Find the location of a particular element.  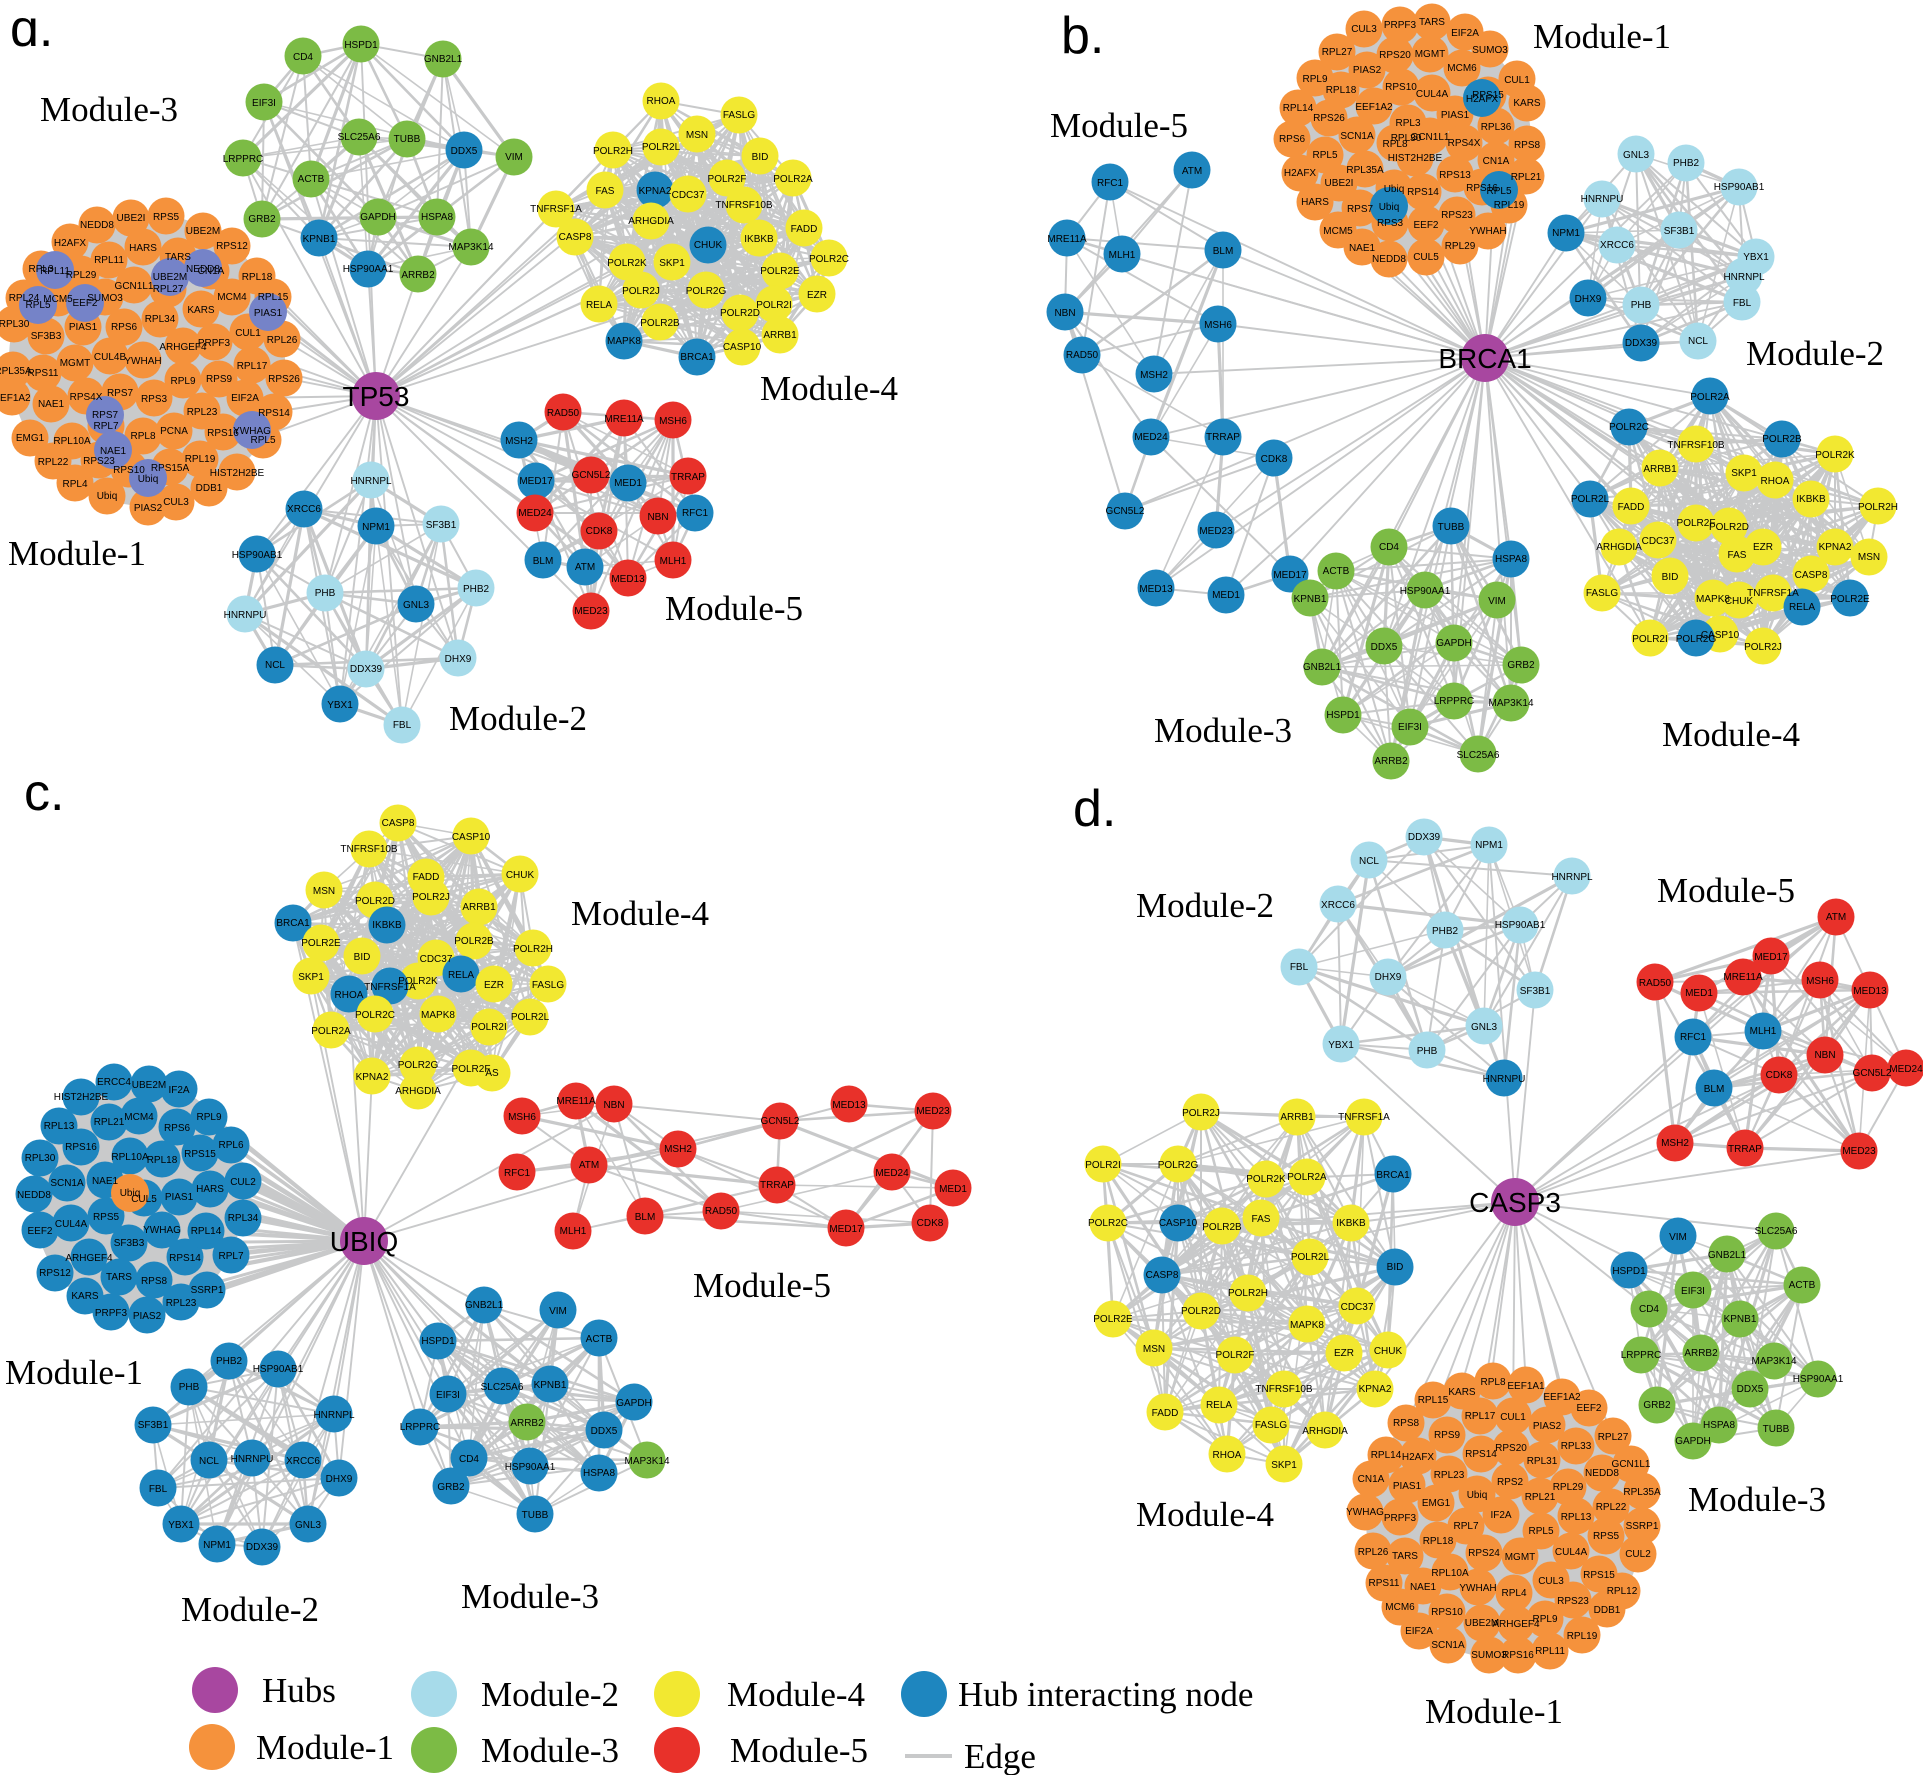

svg-text: LRPPRC is located at coordinates (243, 159).